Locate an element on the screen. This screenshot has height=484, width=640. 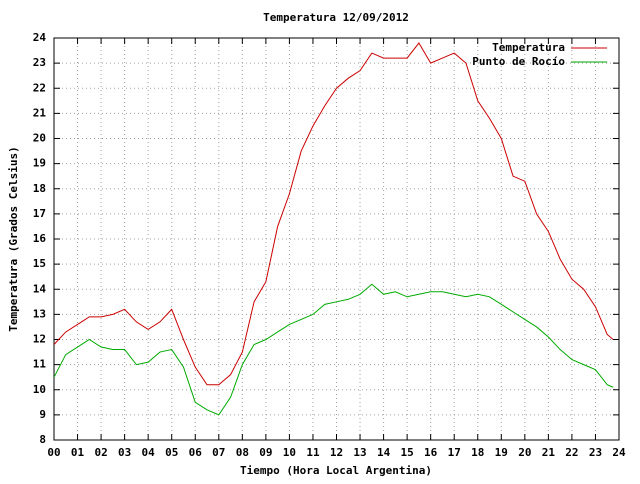
y-tick-label: 10 is located at coordinates (39, 389).